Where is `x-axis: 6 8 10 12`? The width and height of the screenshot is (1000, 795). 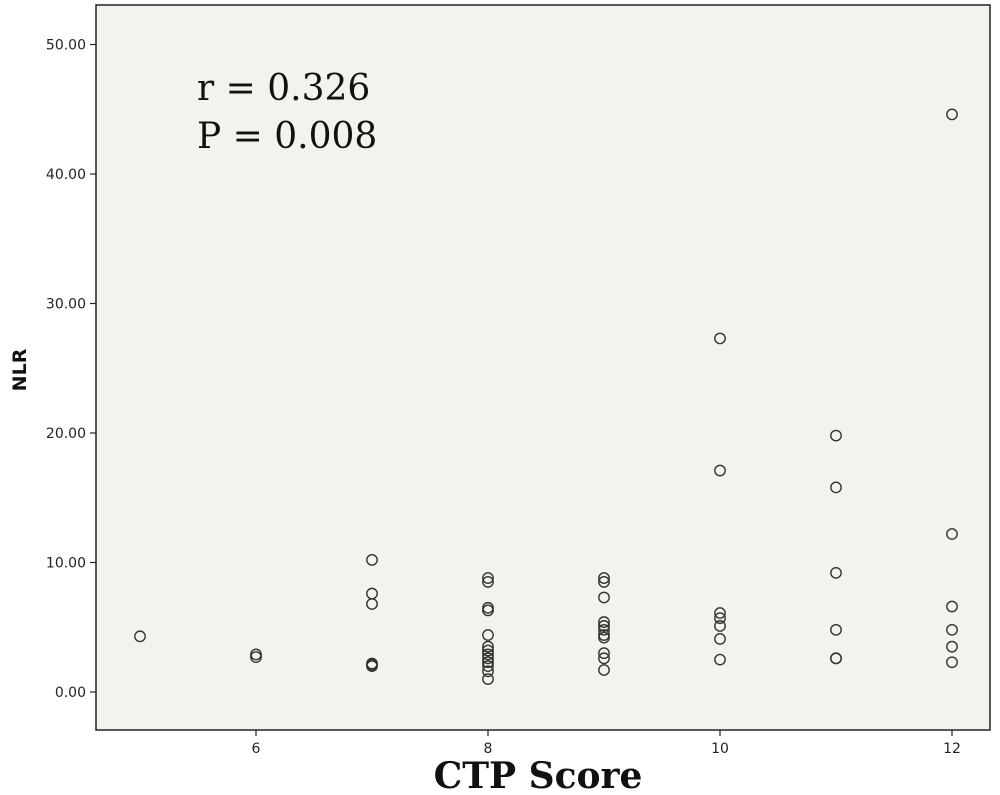
x-axis: 6 8 10 12 is located at coordinates (606, 743).